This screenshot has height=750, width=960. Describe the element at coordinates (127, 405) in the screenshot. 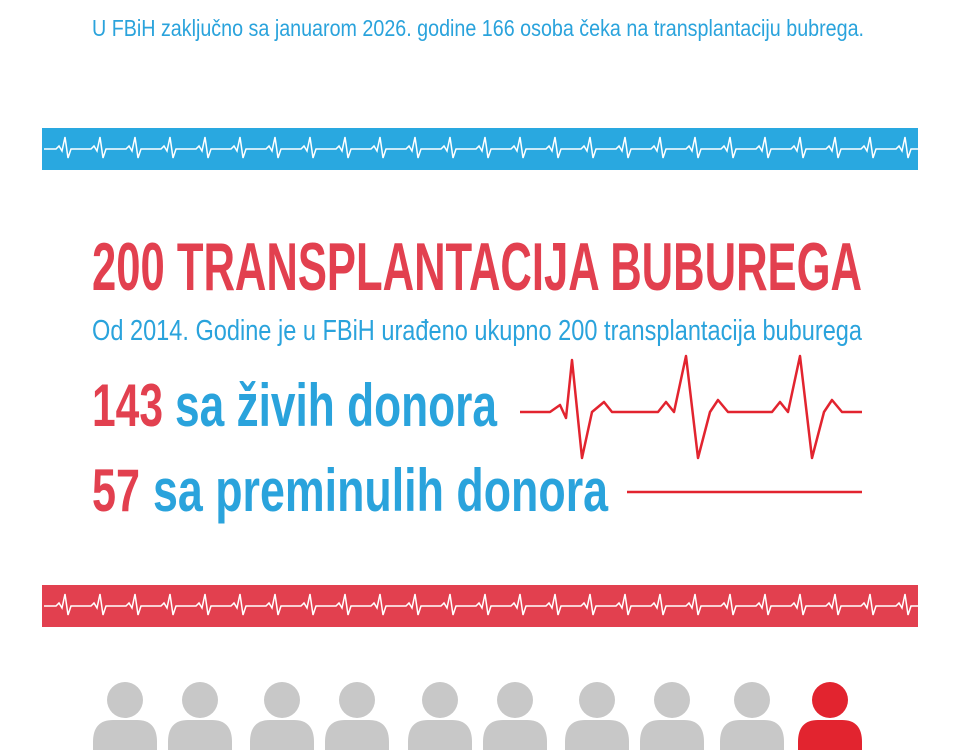

I see `stat-number: 143` at that location.